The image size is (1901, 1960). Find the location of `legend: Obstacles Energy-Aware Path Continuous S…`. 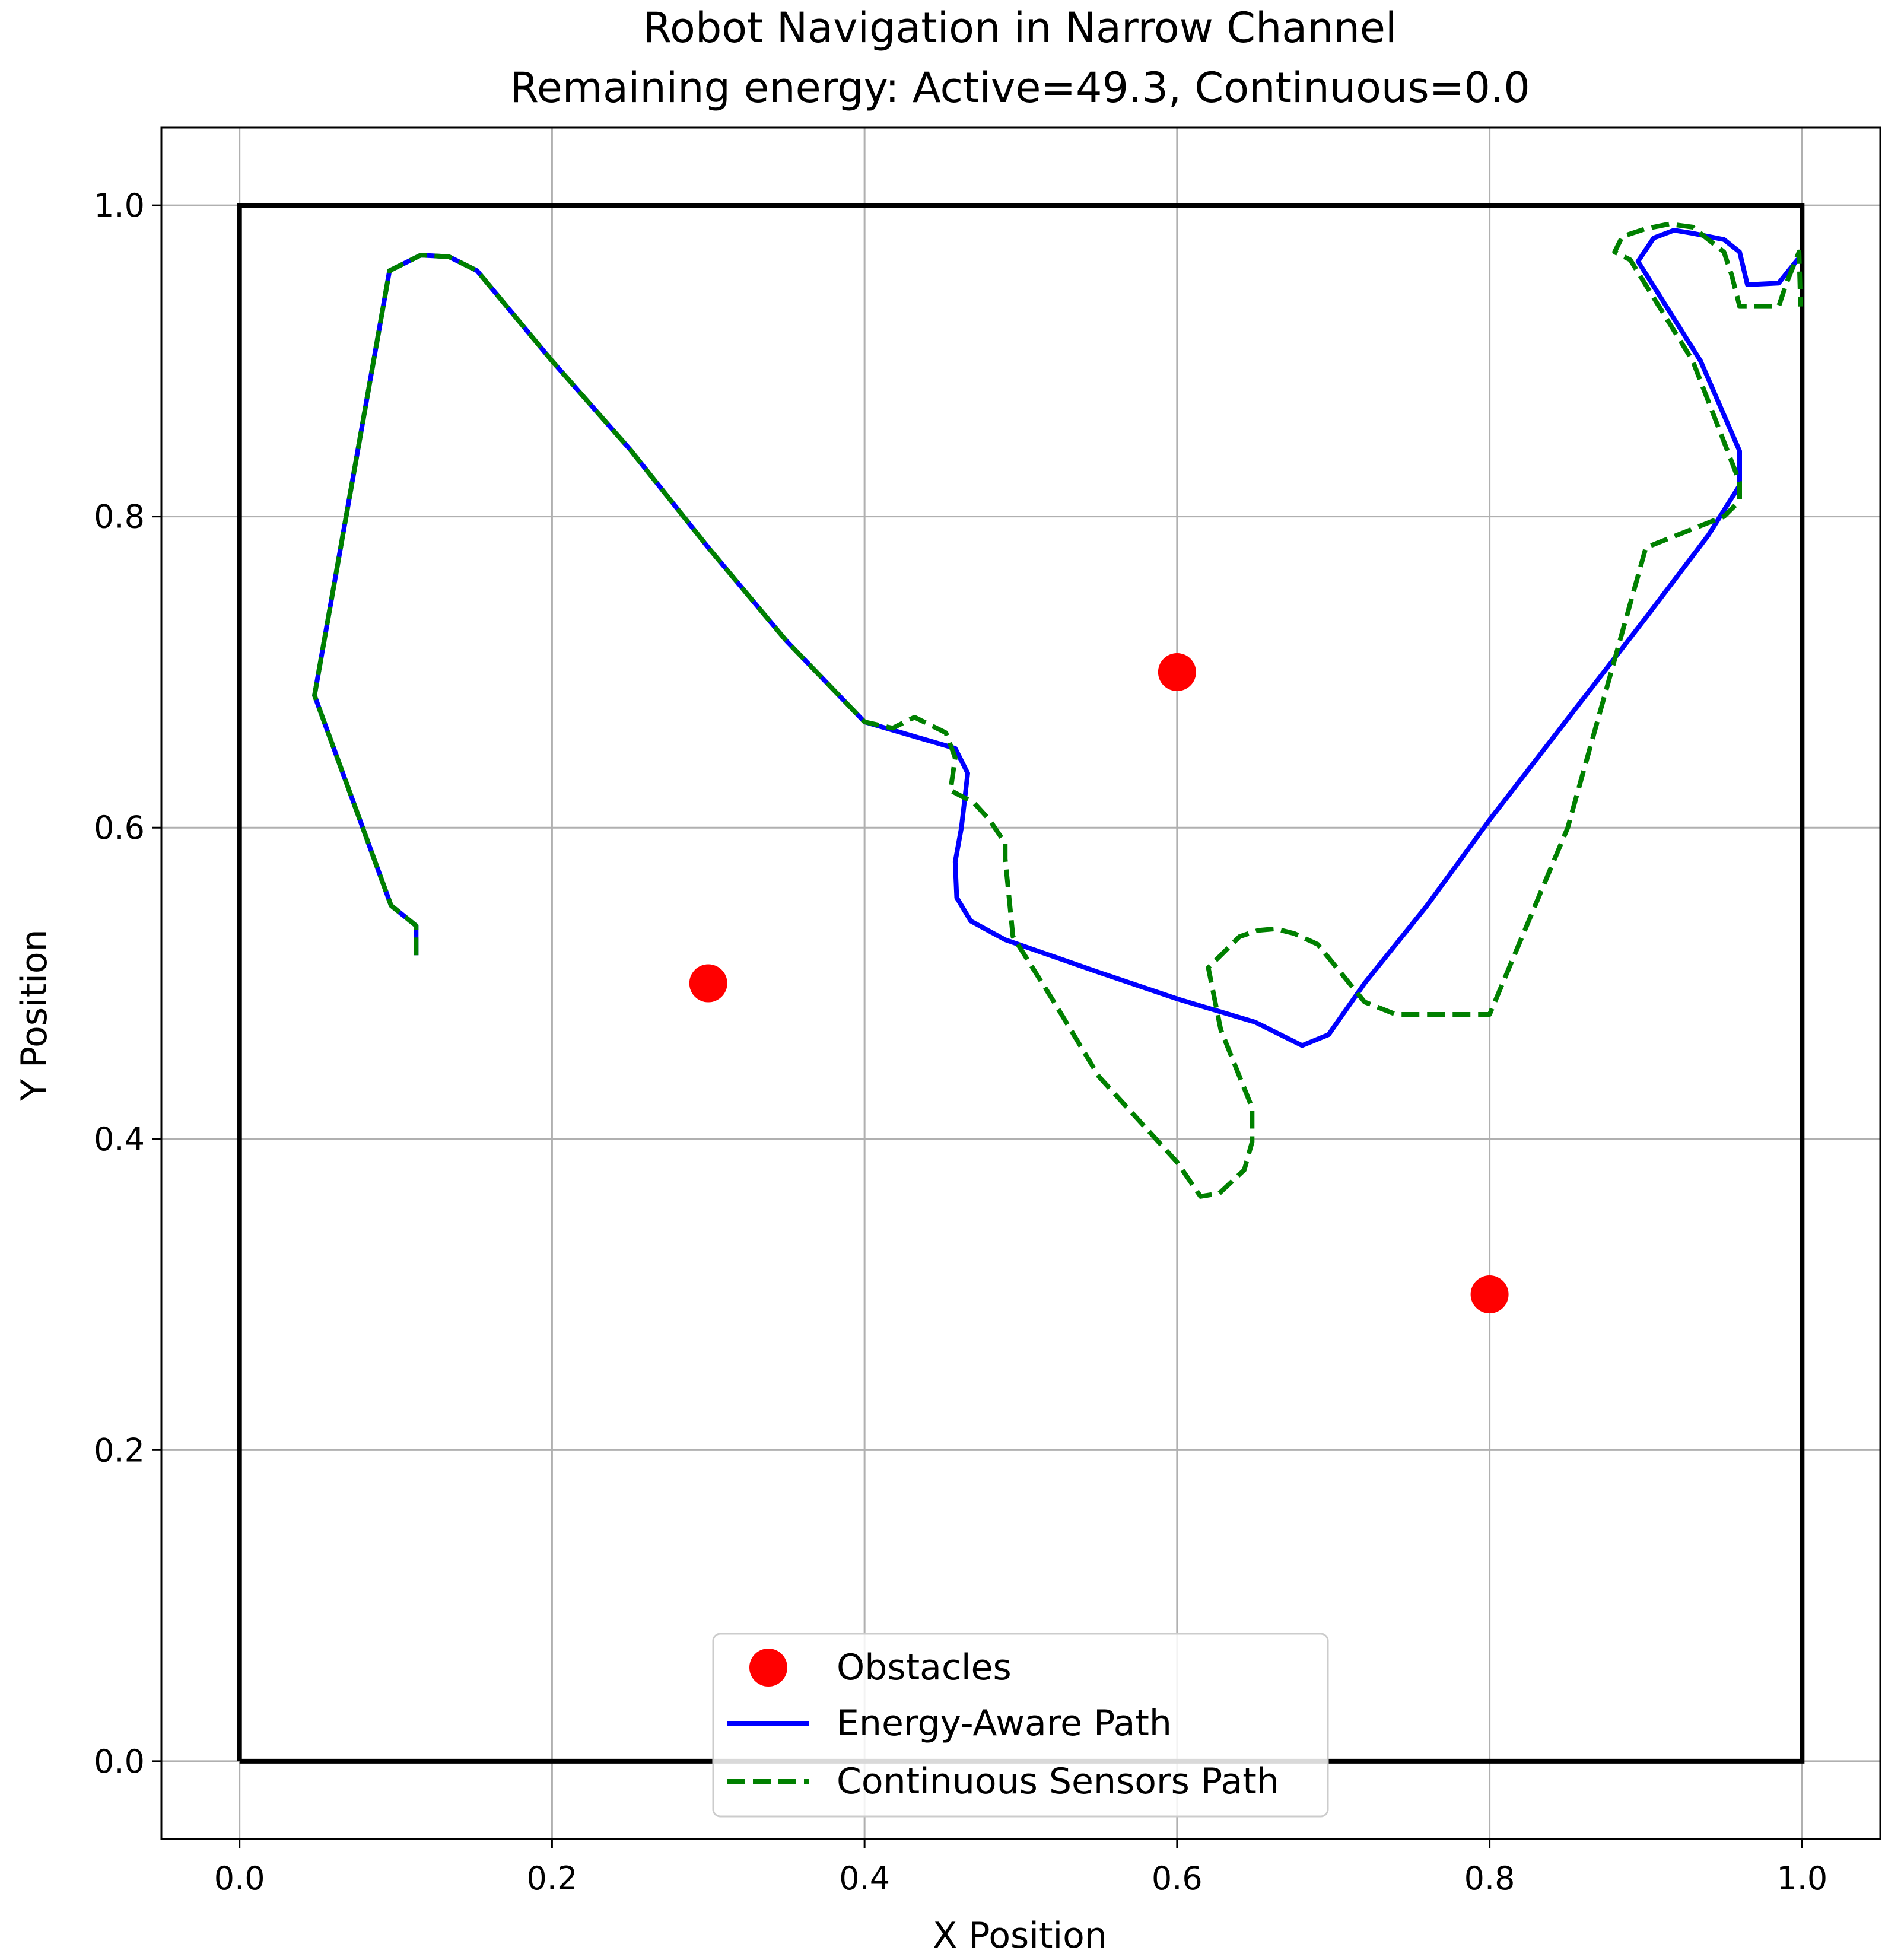

legend: Obstacles Energy-Aware Path Continuous S… is located at coordinates (1020, 1725).